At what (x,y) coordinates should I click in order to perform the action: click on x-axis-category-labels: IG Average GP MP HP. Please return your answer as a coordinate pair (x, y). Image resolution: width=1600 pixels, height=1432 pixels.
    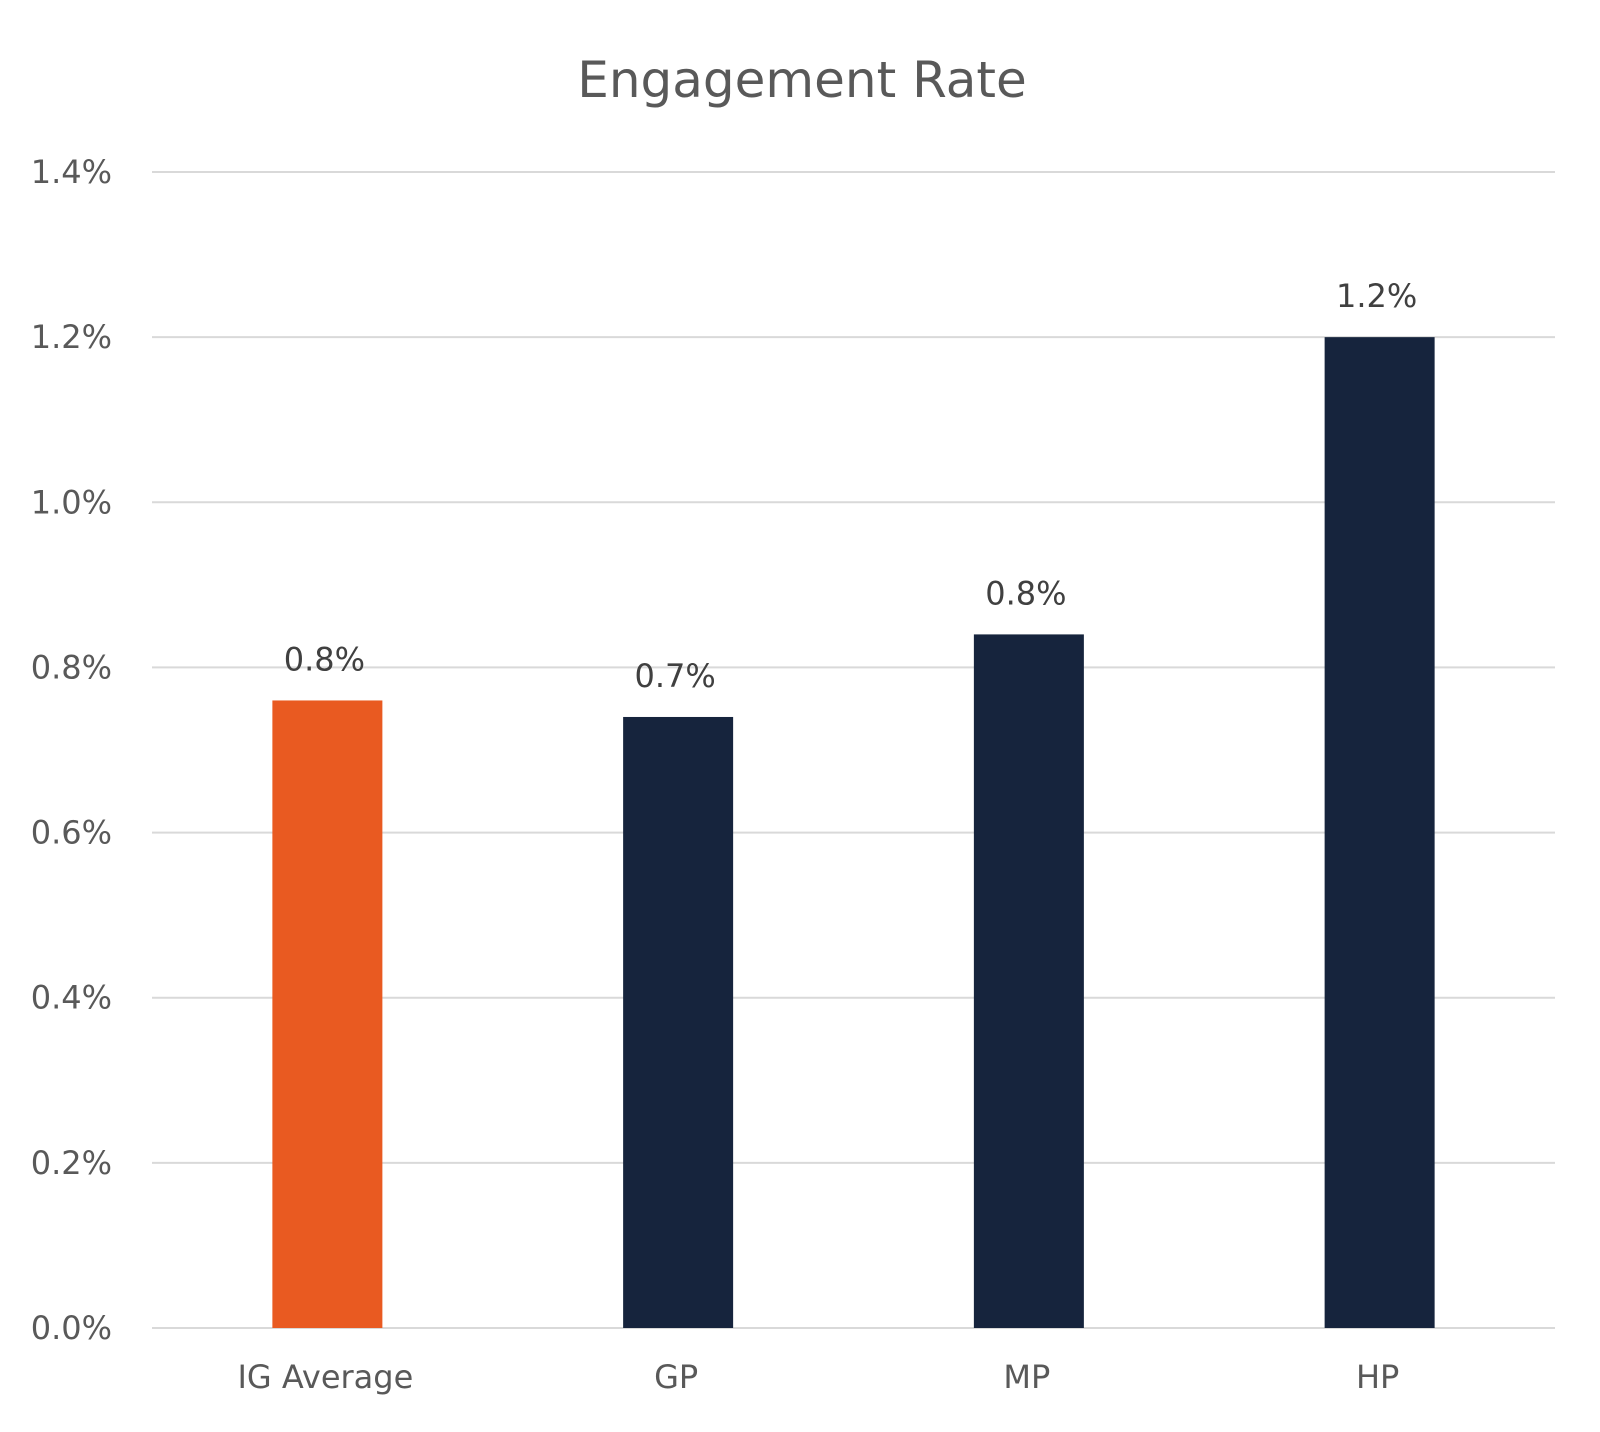
    Looking at the image, I should click on (818, 1377).